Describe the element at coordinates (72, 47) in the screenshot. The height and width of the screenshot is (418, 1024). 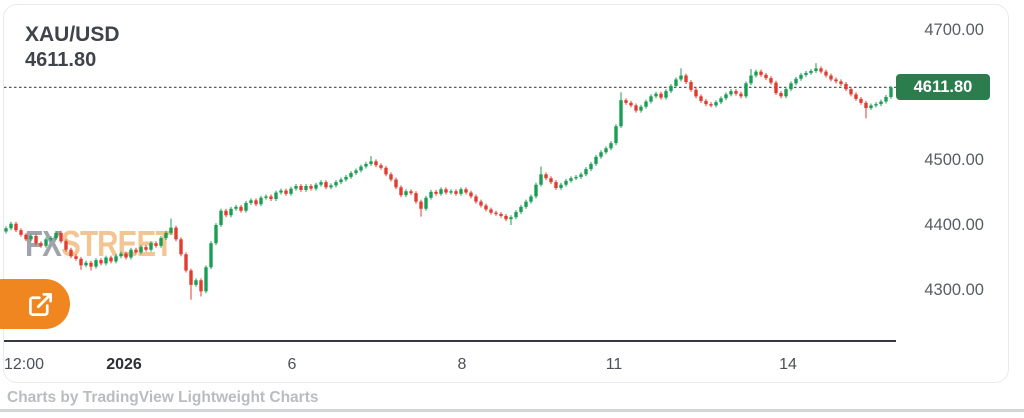
I see `chart-header: XAU/USD 4611.80` at that location.